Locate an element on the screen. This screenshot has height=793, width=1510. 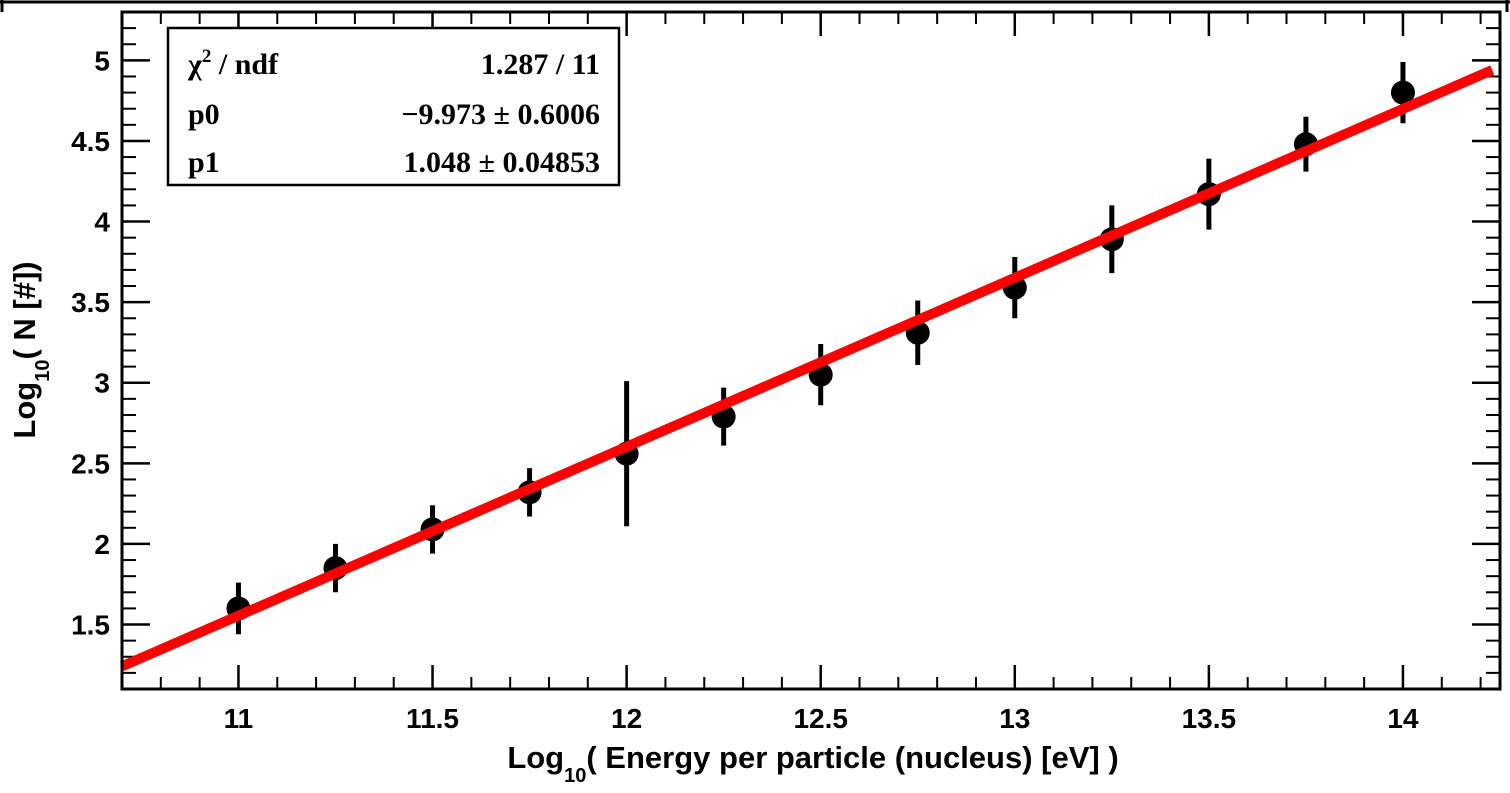
y-tick-label: 2 is located at coordinates (102, 544).